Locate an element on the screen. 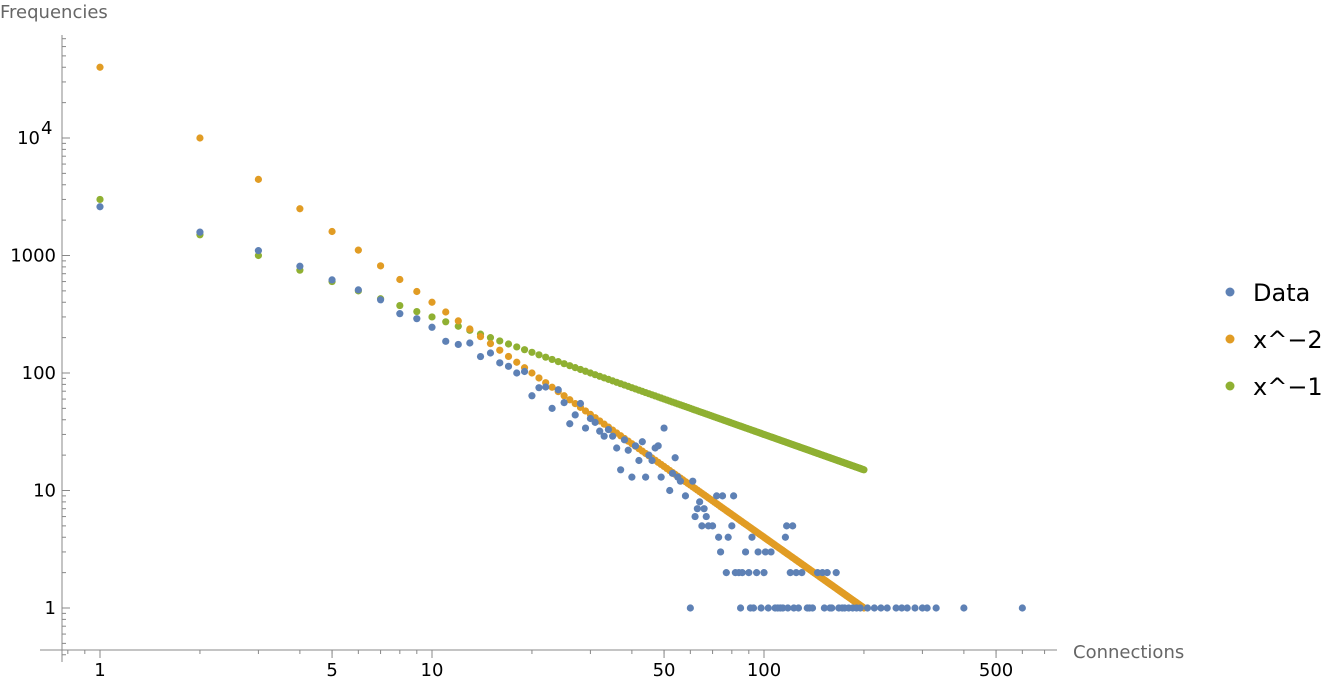 The image size is (1334, 682). legend: Data x^−2 x^−1 is located at coordinates (1274, 340).